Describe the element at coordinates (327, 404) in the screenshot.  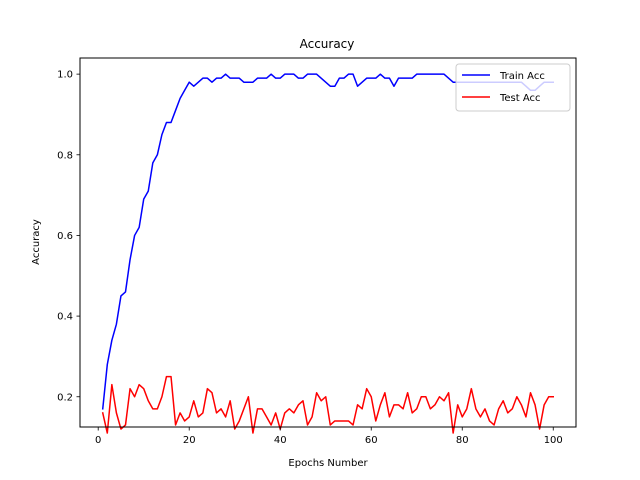
I see `series-line-test-acc` at that location.